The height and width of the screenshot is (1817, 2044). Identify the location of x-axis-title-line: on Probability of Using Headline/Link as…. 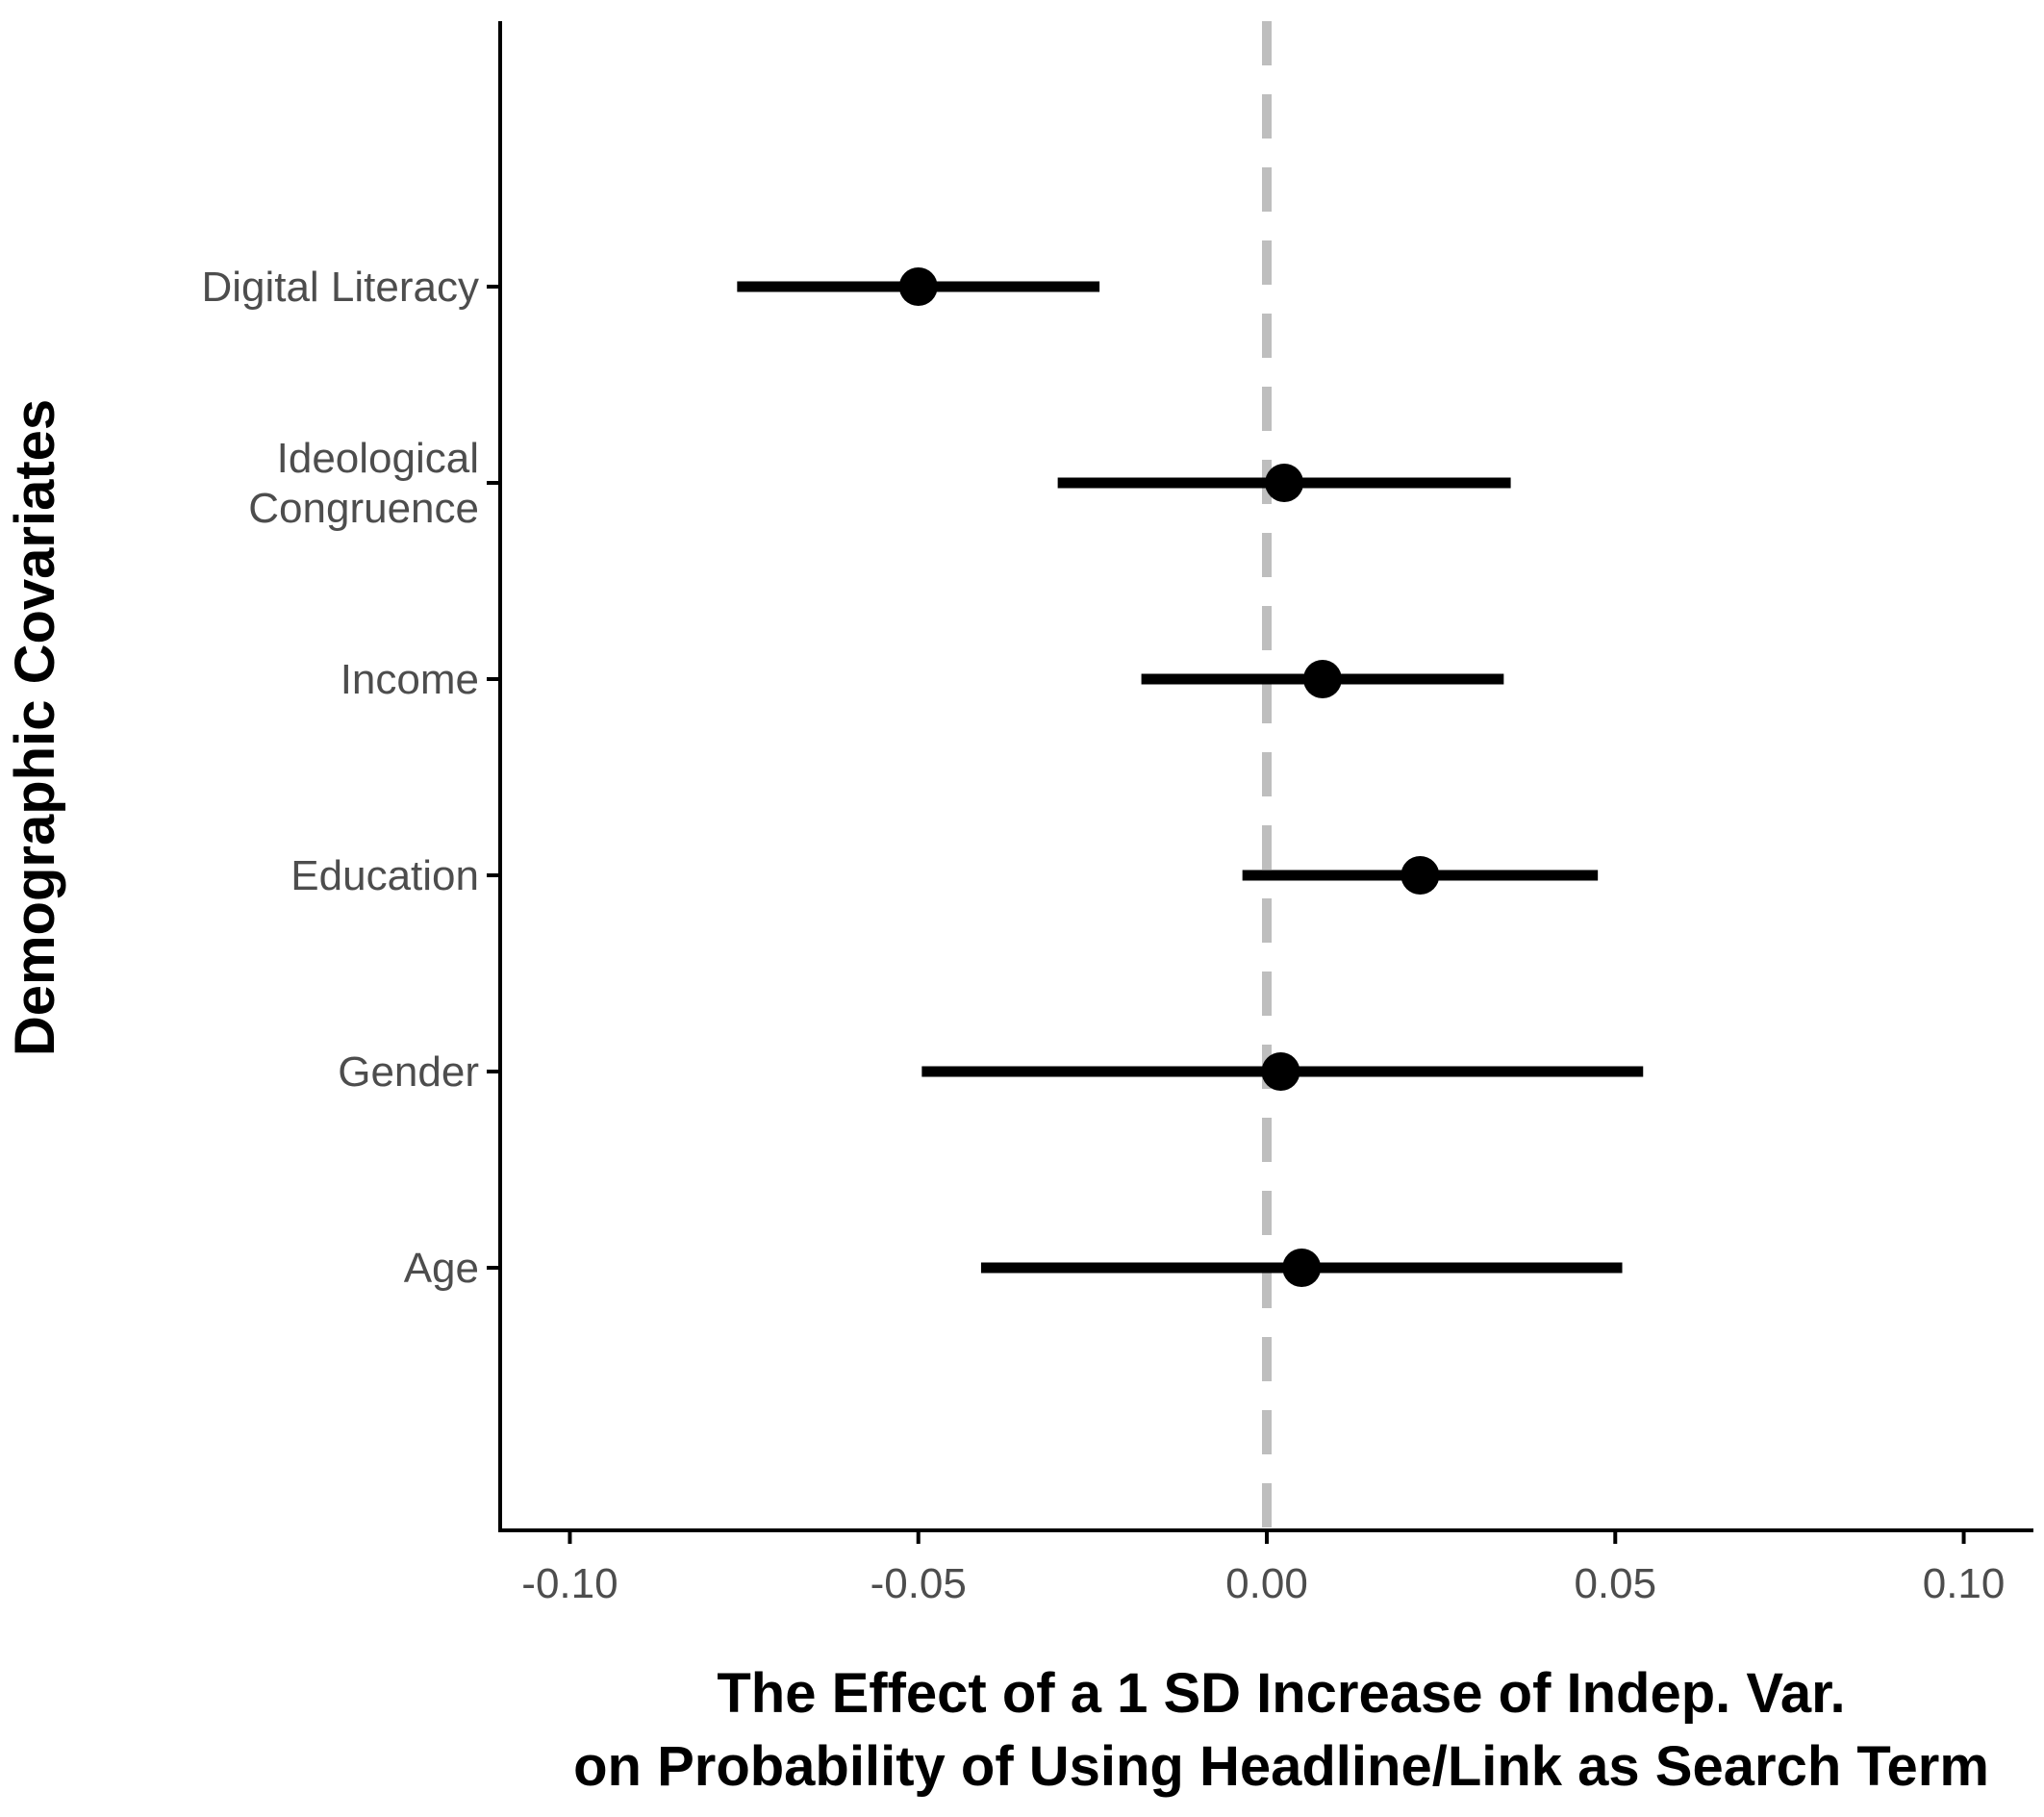
(1281, 1767).